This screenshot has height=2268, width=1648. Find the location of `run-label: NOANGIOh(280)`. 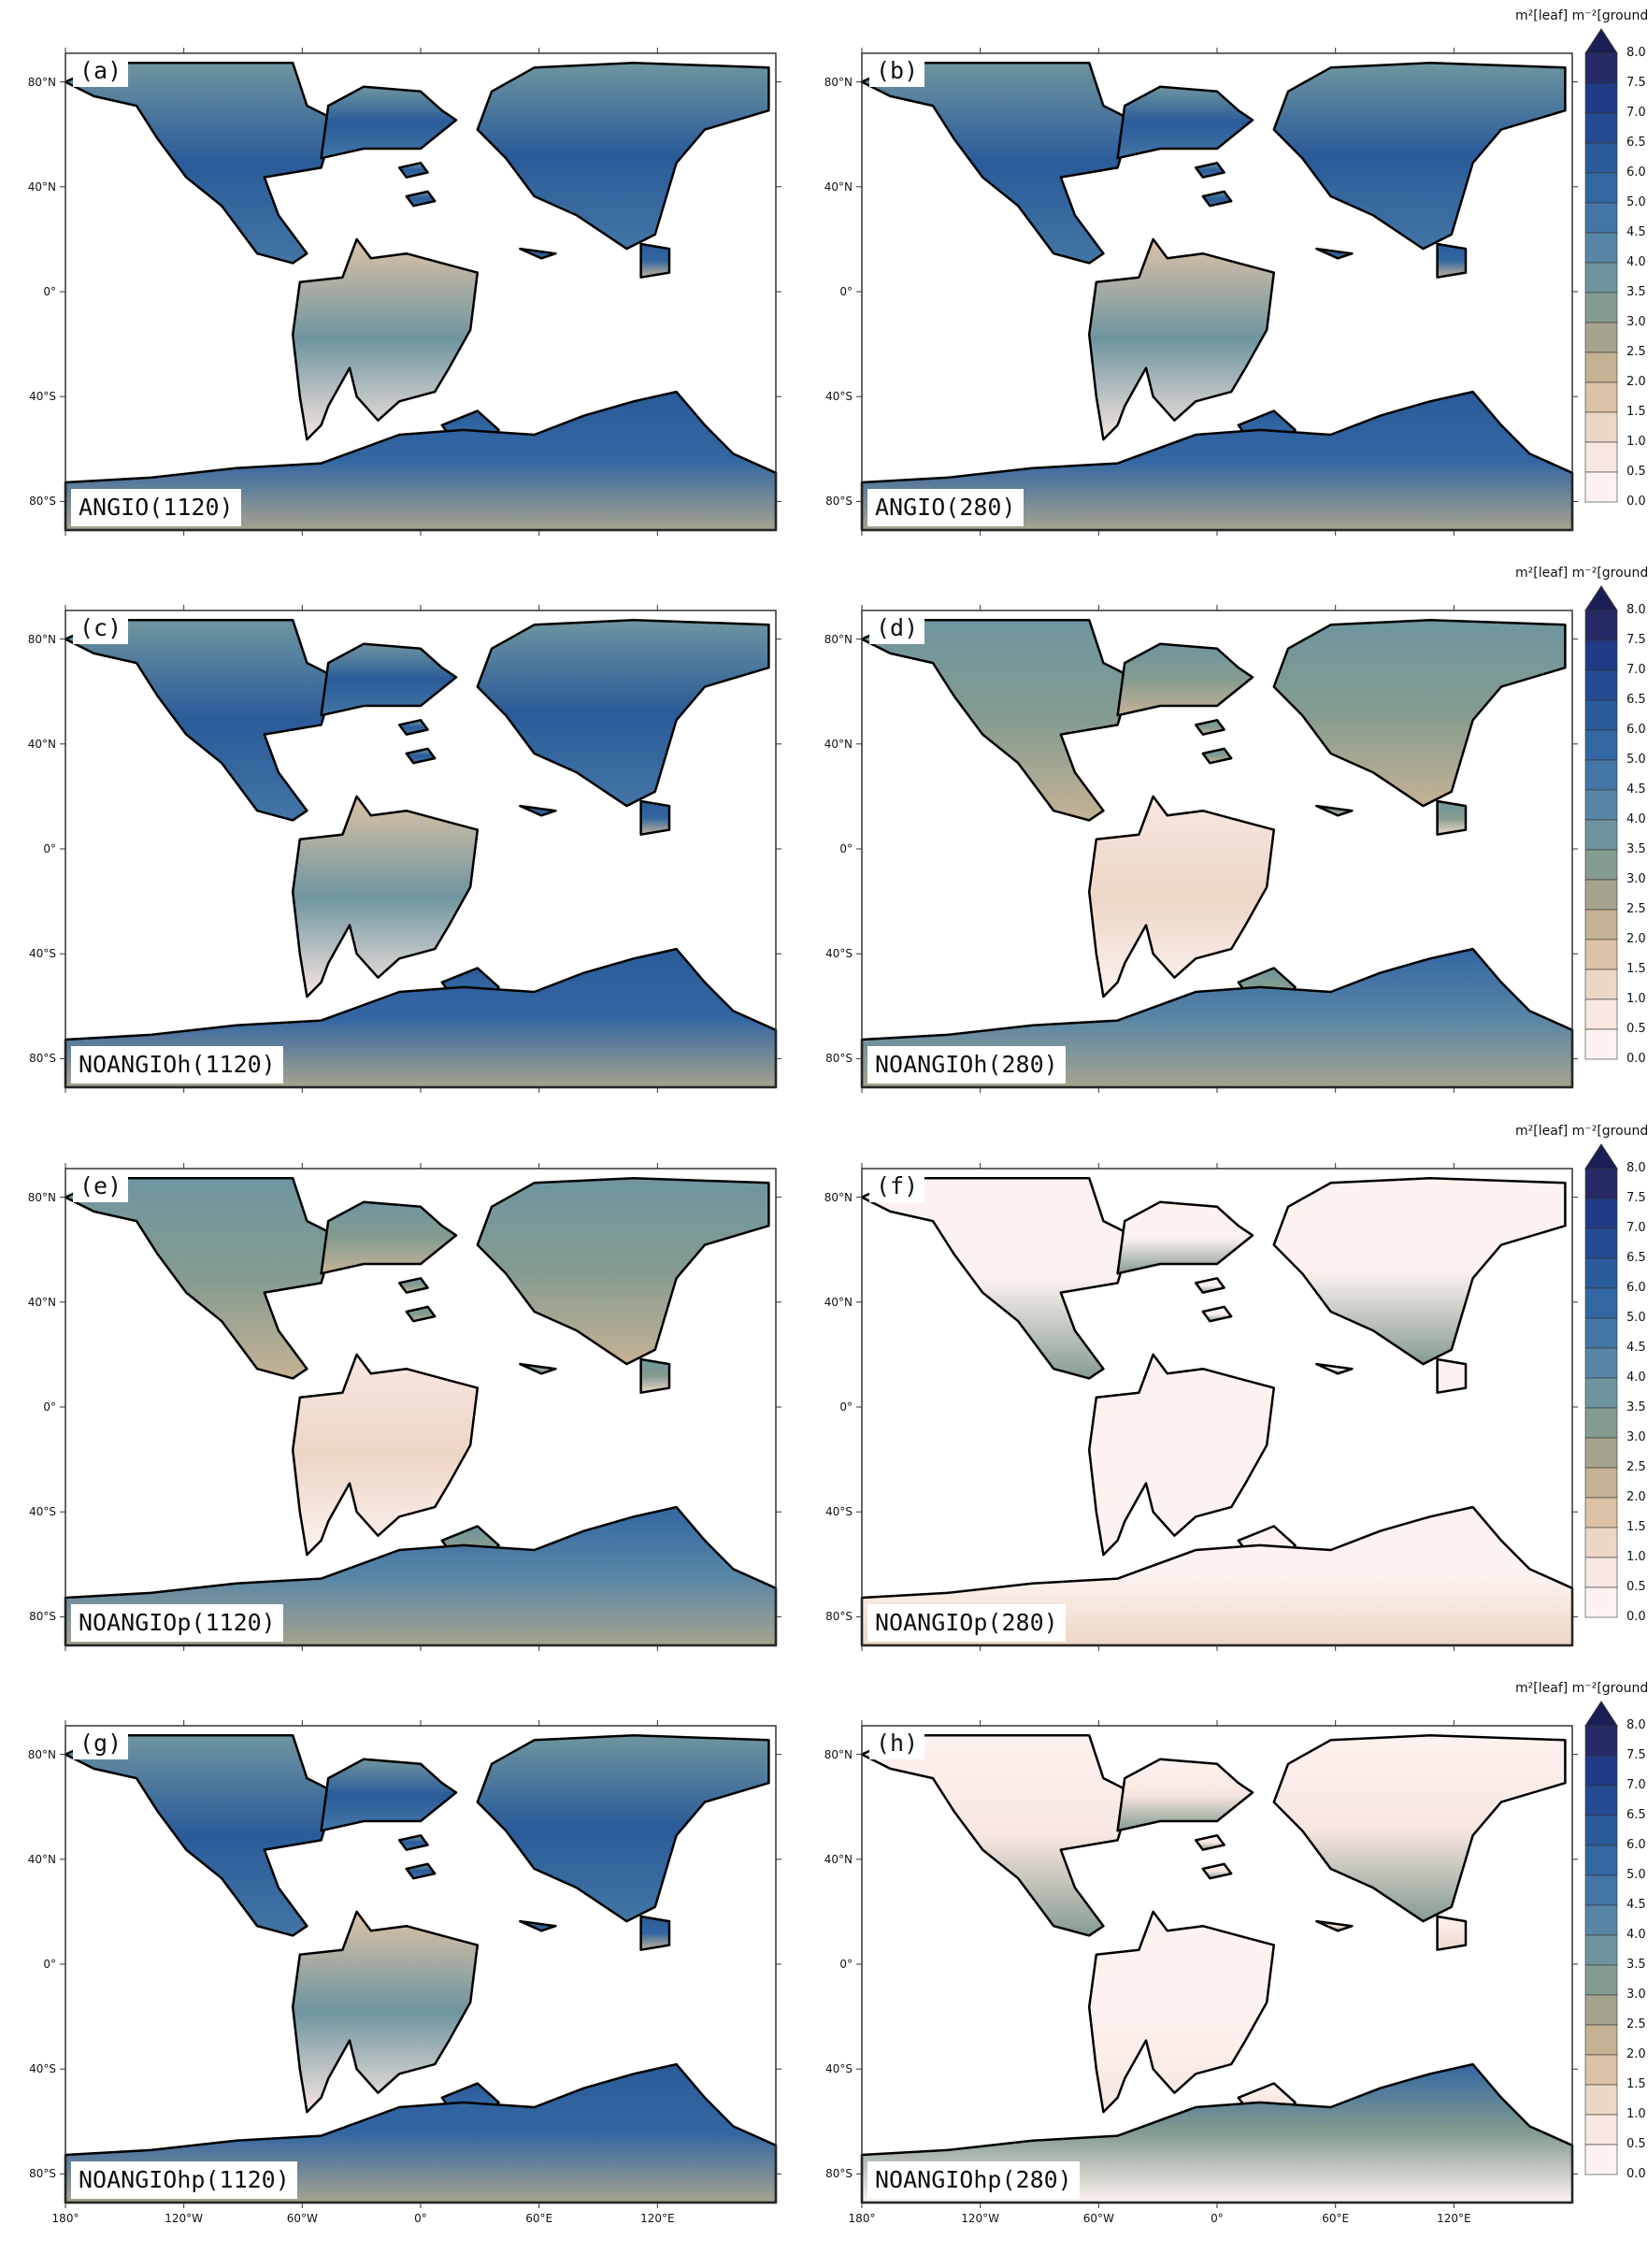

run-label: NOANGIOh(280) is located at coordinates (966, 1065).